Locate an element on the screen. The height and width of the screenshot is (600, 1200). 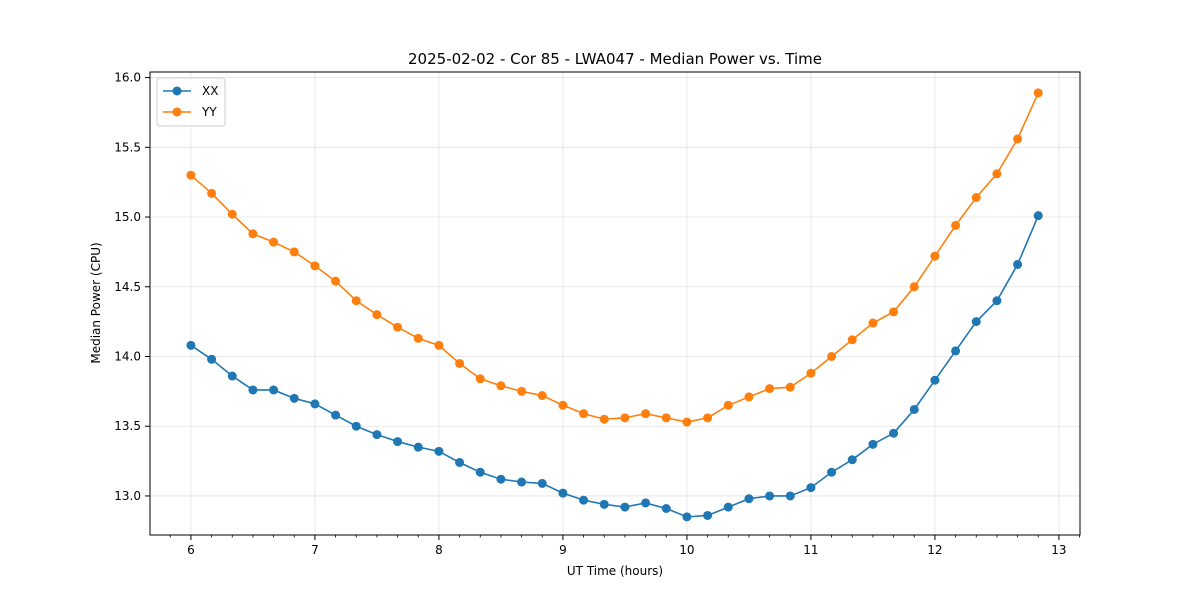
x-axis-label: UT Time (hours) is located at coordinates (615, 571).